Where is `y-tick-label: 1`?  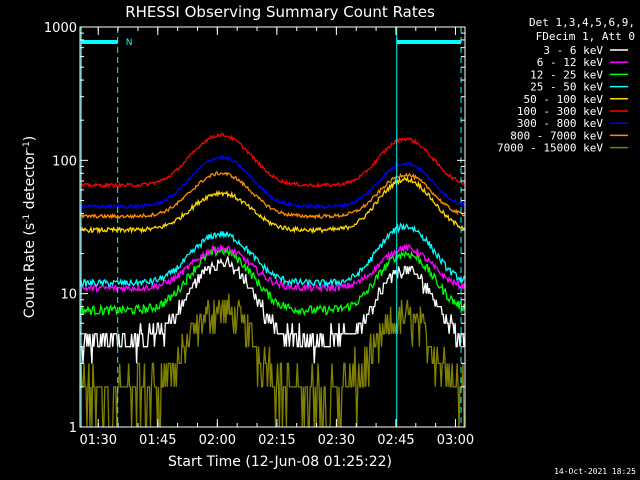
y-tick-label: 1 is located at coordinates (73, 428).